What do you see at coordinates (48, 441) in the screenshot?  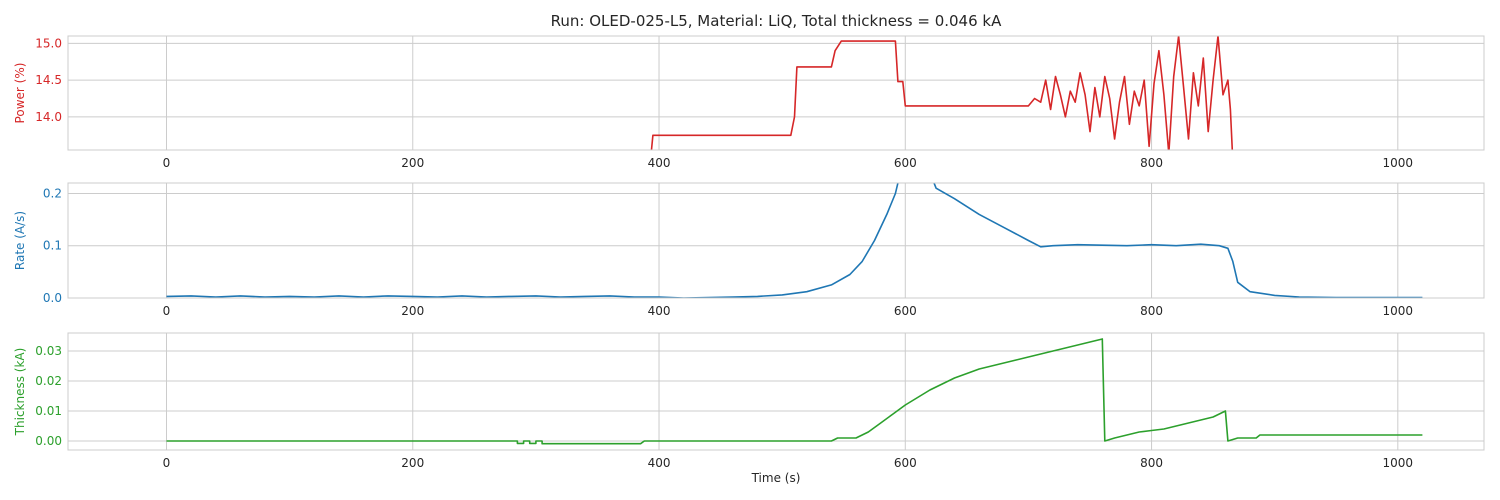 I see `y-tick-label: 0.00` at bounding box center [48, 441].